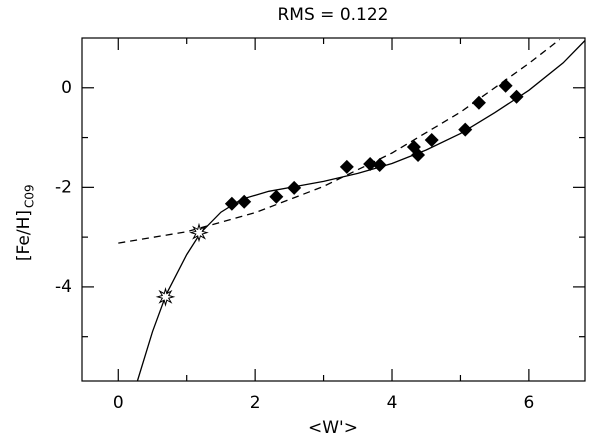 The width and height of the screenshot is (600, 440). I want to click on y-tick-label: -2, so click(63, 187).